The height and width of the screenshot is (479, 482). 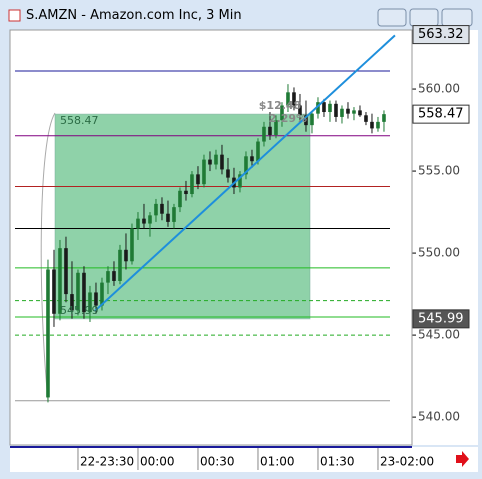 I want to click on y-tick-label: 545.00, so click(x=439, y=335).